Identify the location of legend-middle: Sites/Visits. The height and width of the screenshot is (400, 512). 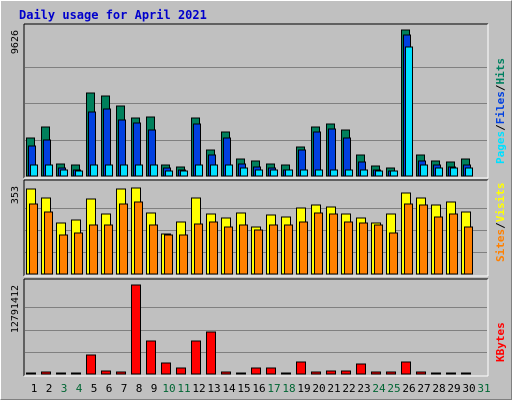
(500, 223).